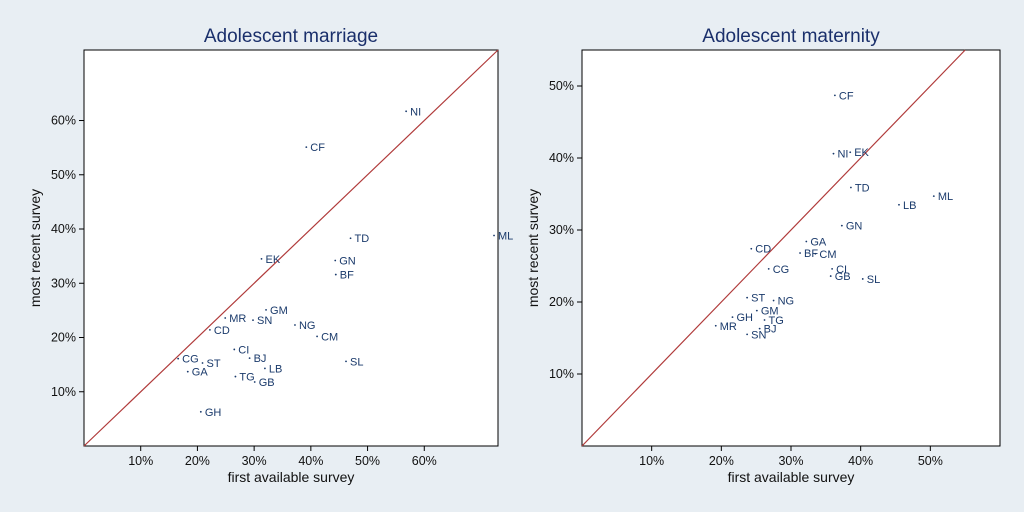  Describe the element at coordinates (63, 121) in the screenshot. I see `y-tick-label: 60%` at that location.